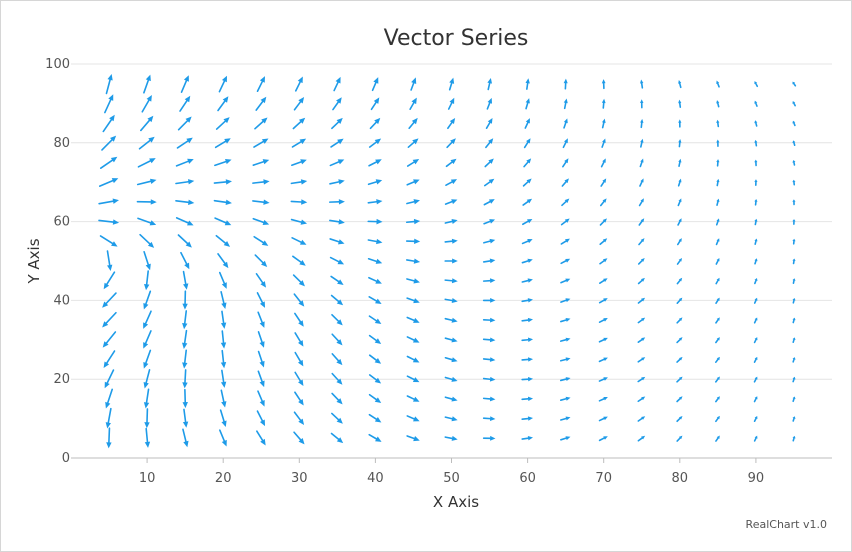 This screenshot has width=852, height=552. What do you see at coordinates (61, 222) in the screenshot?
I see `y-tick-label: 60` at bounding box center [61, 222].